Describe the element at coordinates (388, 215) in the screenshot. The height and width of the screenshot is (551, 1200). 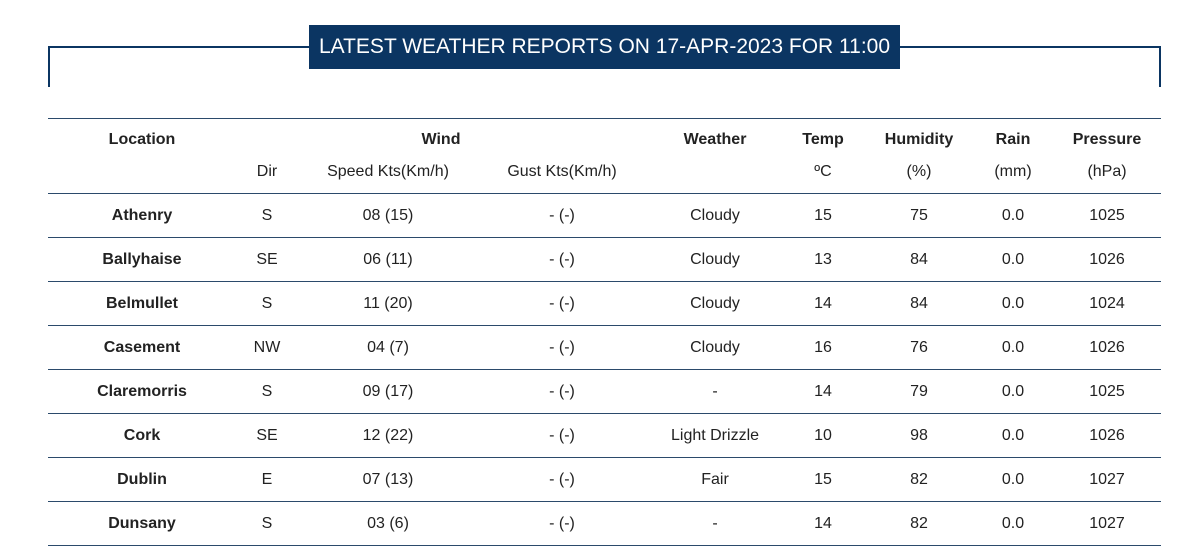
I see `data-cell: 08 (15)` at that location.